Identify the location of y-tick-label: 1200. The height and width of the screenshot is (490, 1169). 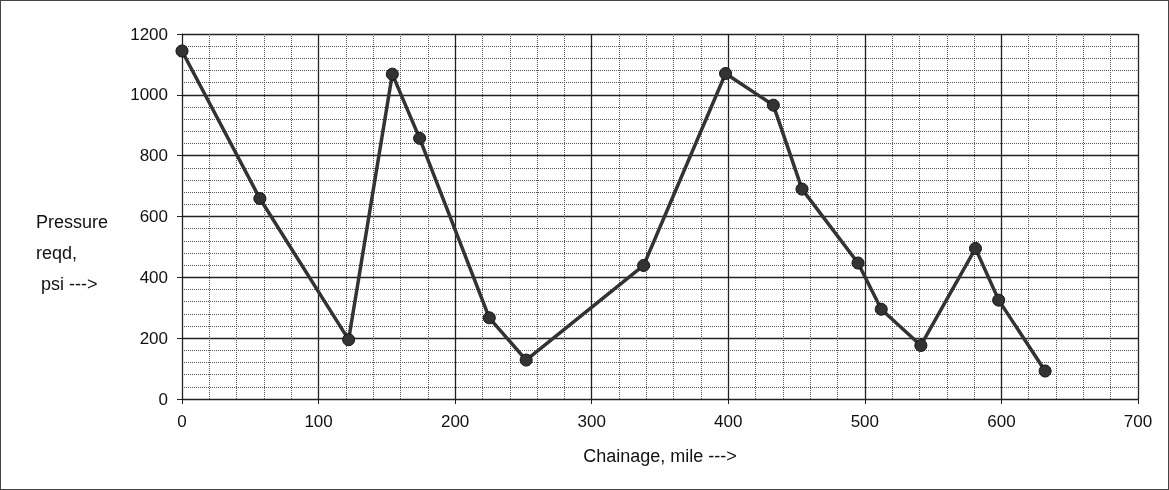
(149, 34).